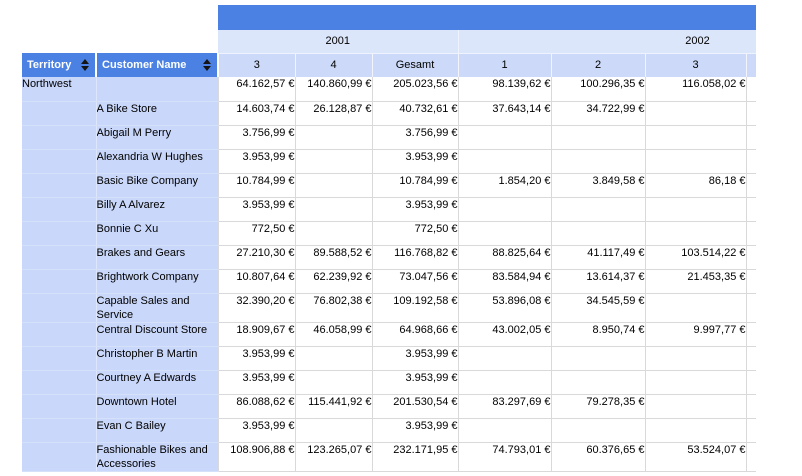  Describe the element at coordinates (389, 382) in the screenshot. I see `table-row: Courtney A Edwards 3.953,99 € 3.953,99 €` at that location.